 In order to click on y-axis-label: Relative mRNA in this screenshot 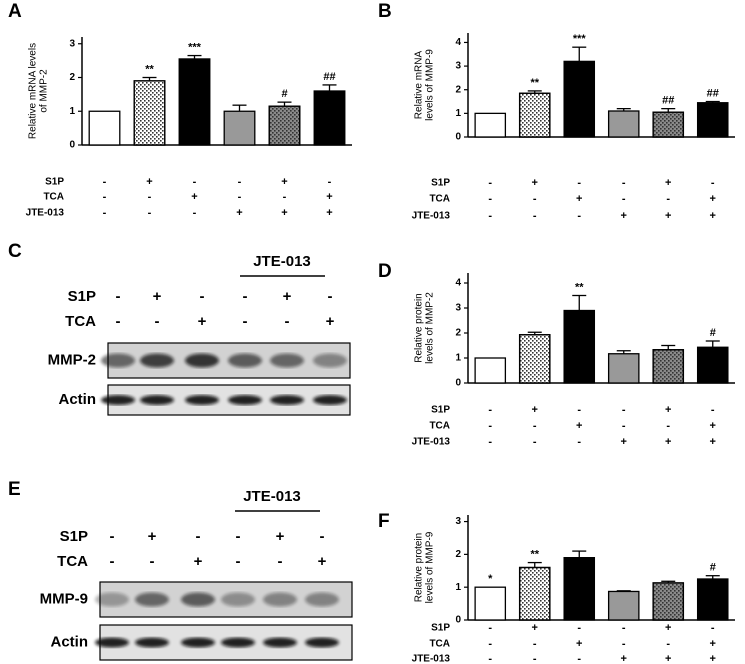, I will do `click(419, 85)`.